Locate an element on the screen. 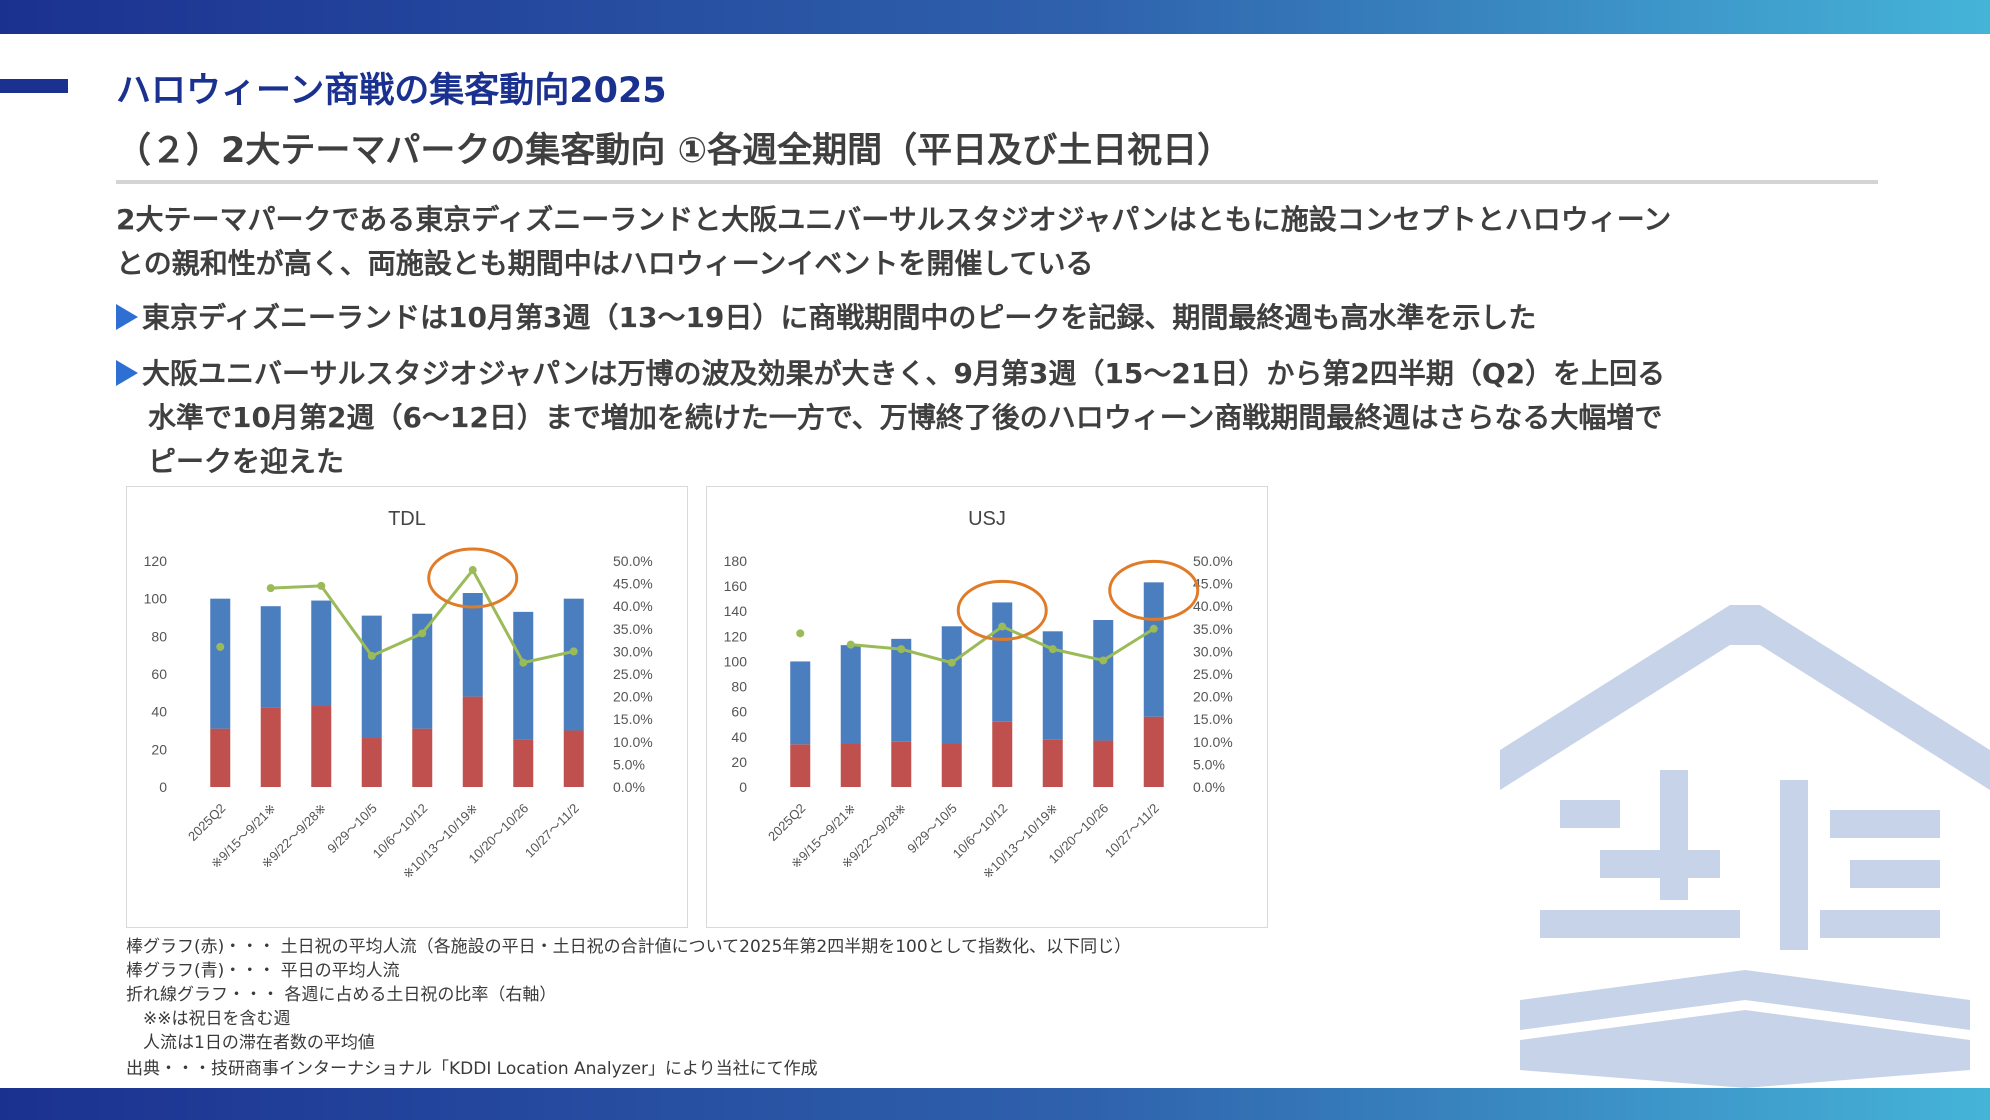  y-tick-label: 100 is located at coordinates (156, 599).